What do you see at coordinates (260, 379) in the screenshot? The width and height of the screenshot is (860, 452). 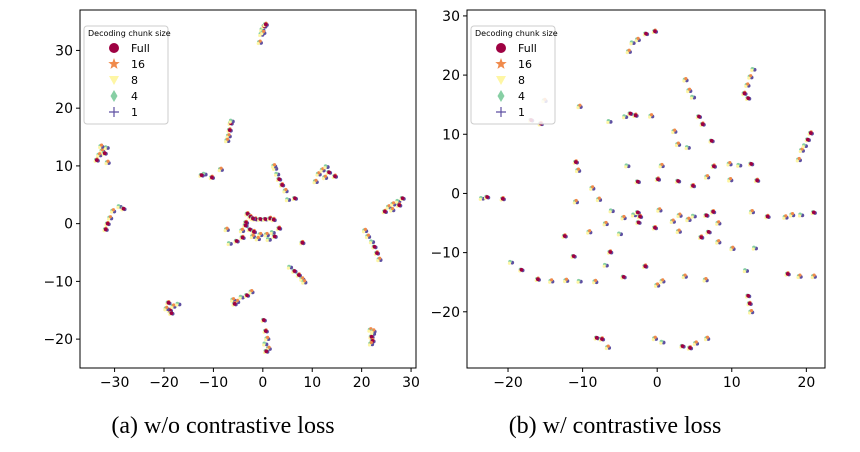 I see `panel-a-x-ticks: −30 −20 −10 0 10 20 30` at bounding box center [260, 379].